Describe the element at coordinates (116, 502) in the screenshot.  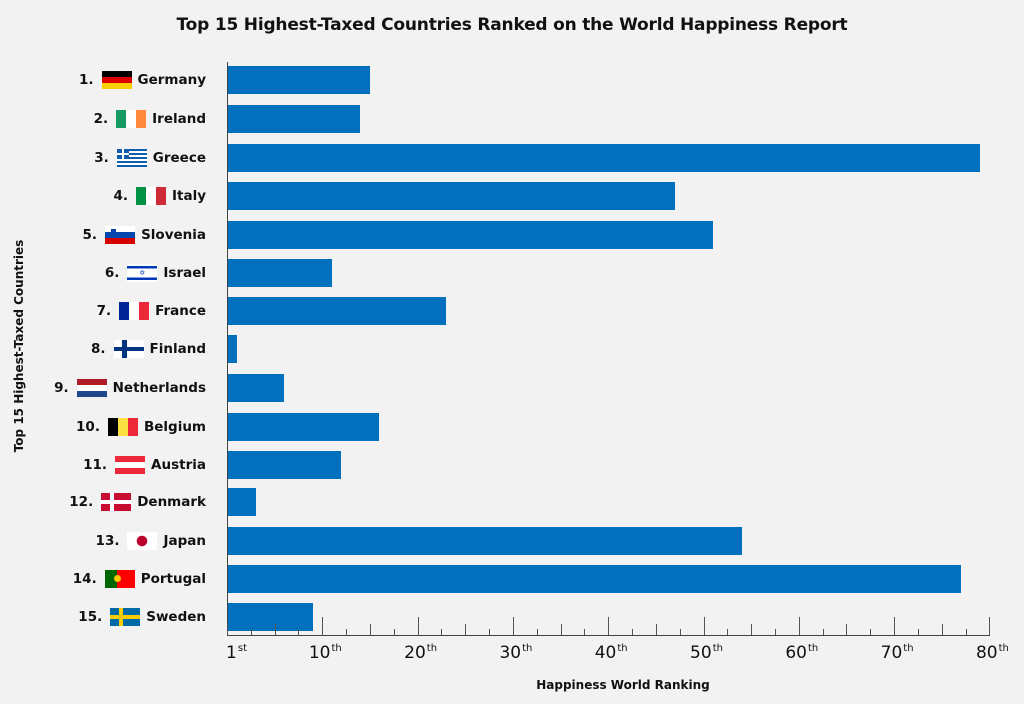
I see `denmark-flag-icon` at that location.